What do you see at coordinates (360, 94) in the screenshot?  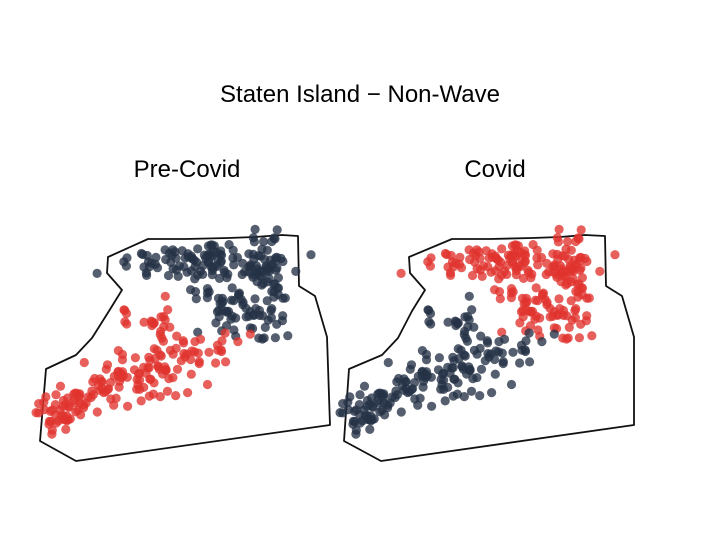 I see `figure-title: Staten Island − Non-Wave` at bounding box center [360, 94].